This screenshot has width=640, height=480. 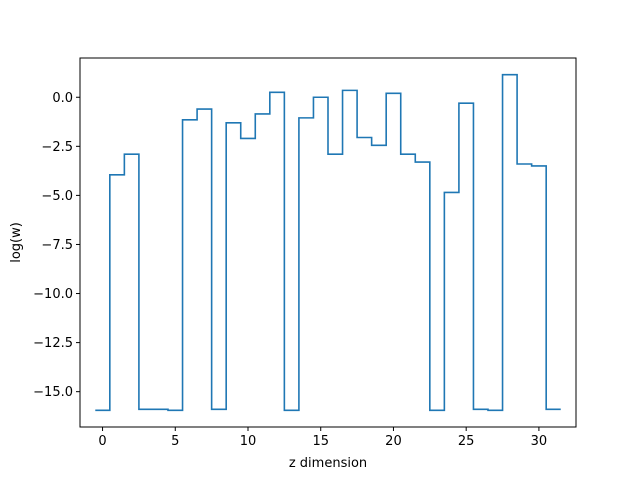 I want to click on y-tick-label: −10.0, so click(x=53, y=294).